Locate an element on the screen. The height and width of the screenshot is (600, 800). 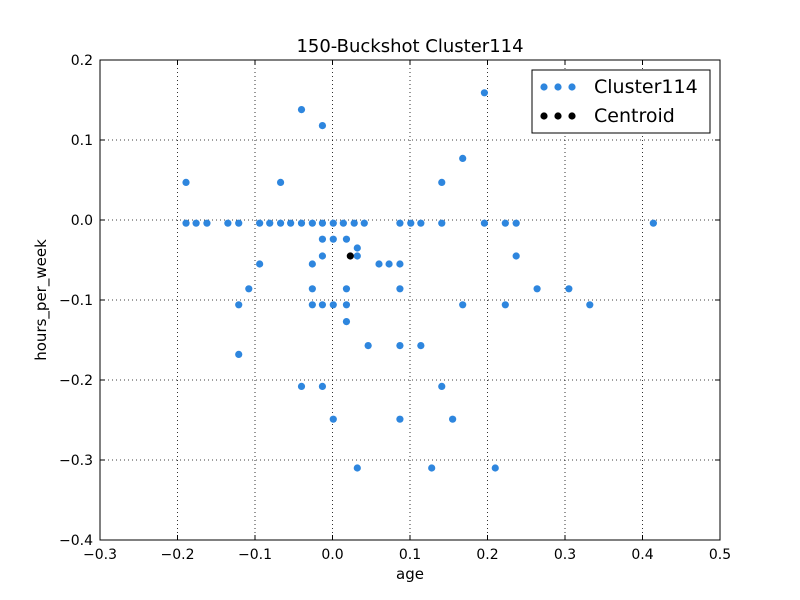
x-tick-label: 0.5 is located at coordinates (720, 555).